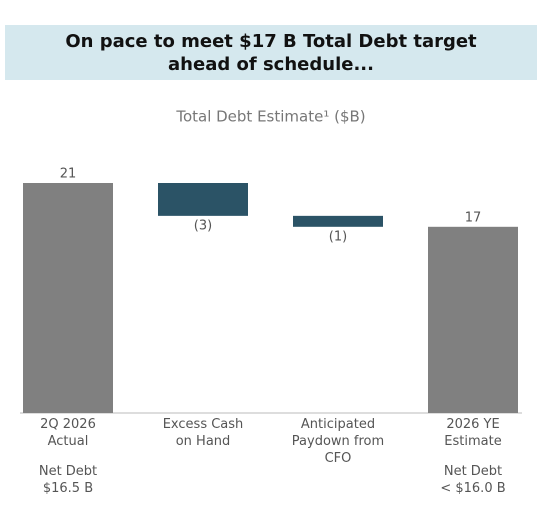 This screenshot has width=542, height=517. I want to click on x-tick-label: 2026 YE Estimate, so click(473, 433).